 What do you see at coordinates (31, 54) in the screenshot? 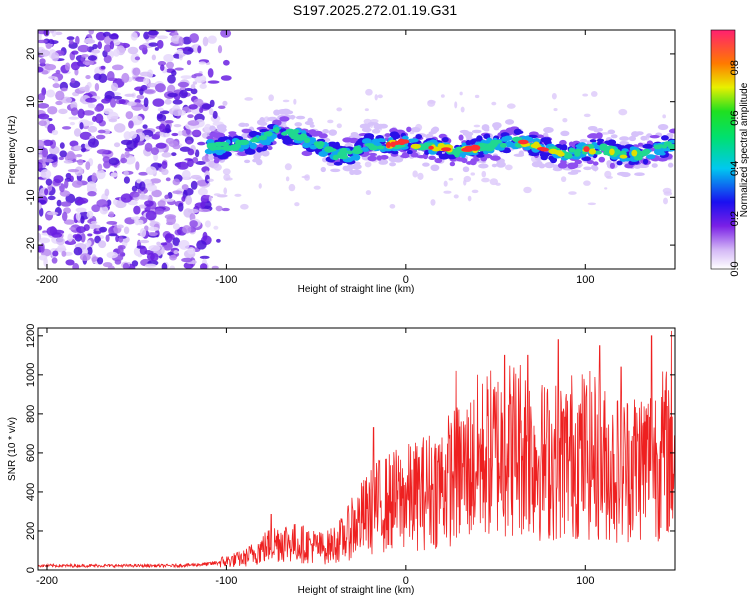
I see `spectrogram-y-tick-label: 20` at bounding box center [31, 54].